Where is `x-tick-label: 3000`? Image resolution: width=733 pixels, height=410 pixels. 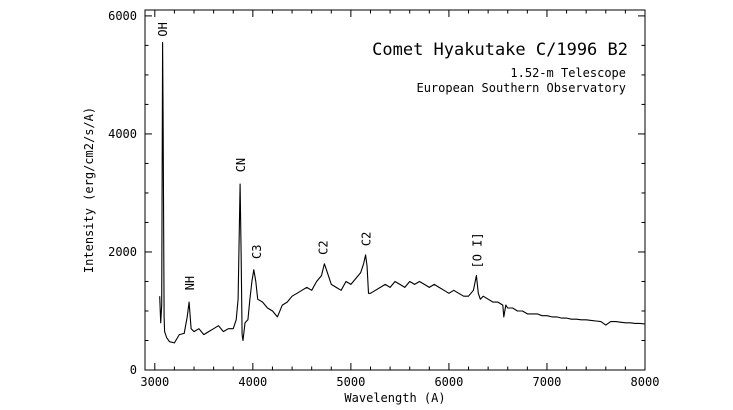 x-tick-label: 3000 is located at coordinates (154, 382).